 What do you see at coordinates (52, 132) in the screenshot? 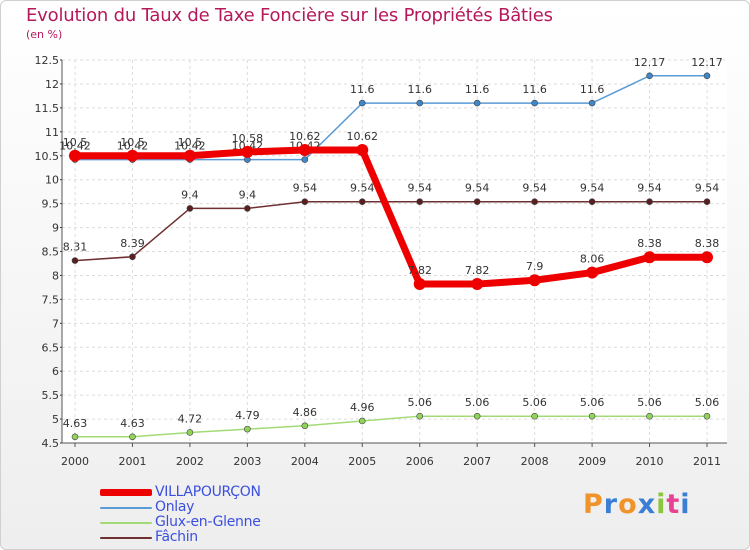
I see `y-tick-label: 11` at bounding box center [52, 132].